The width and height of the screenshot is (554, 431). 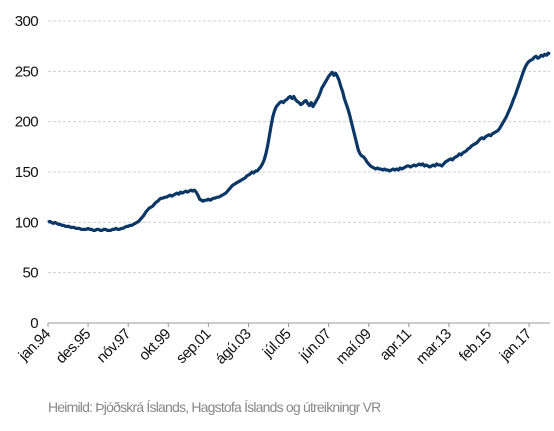 What do you see at coordinates (34, 323) in the screenshot?
I see `y-tick-label: 0` at bounding box center [34, 323].